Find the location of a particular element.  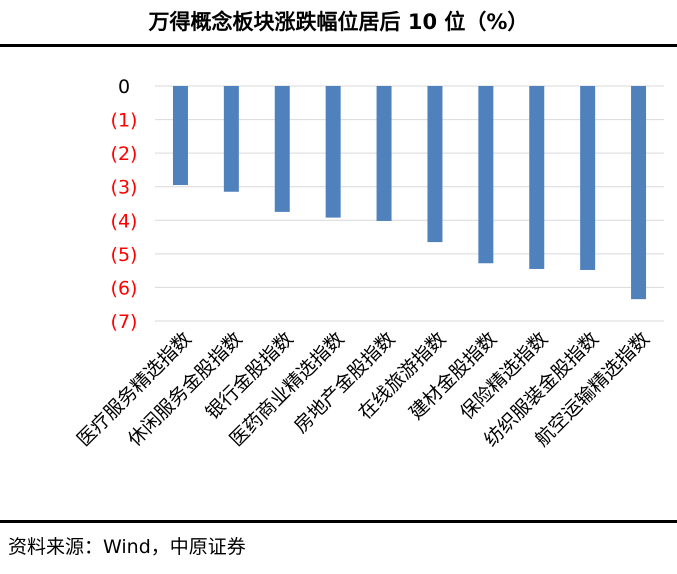

source-note: 资料来源：Wind，中原证券 is located at coordinates (127, 547).